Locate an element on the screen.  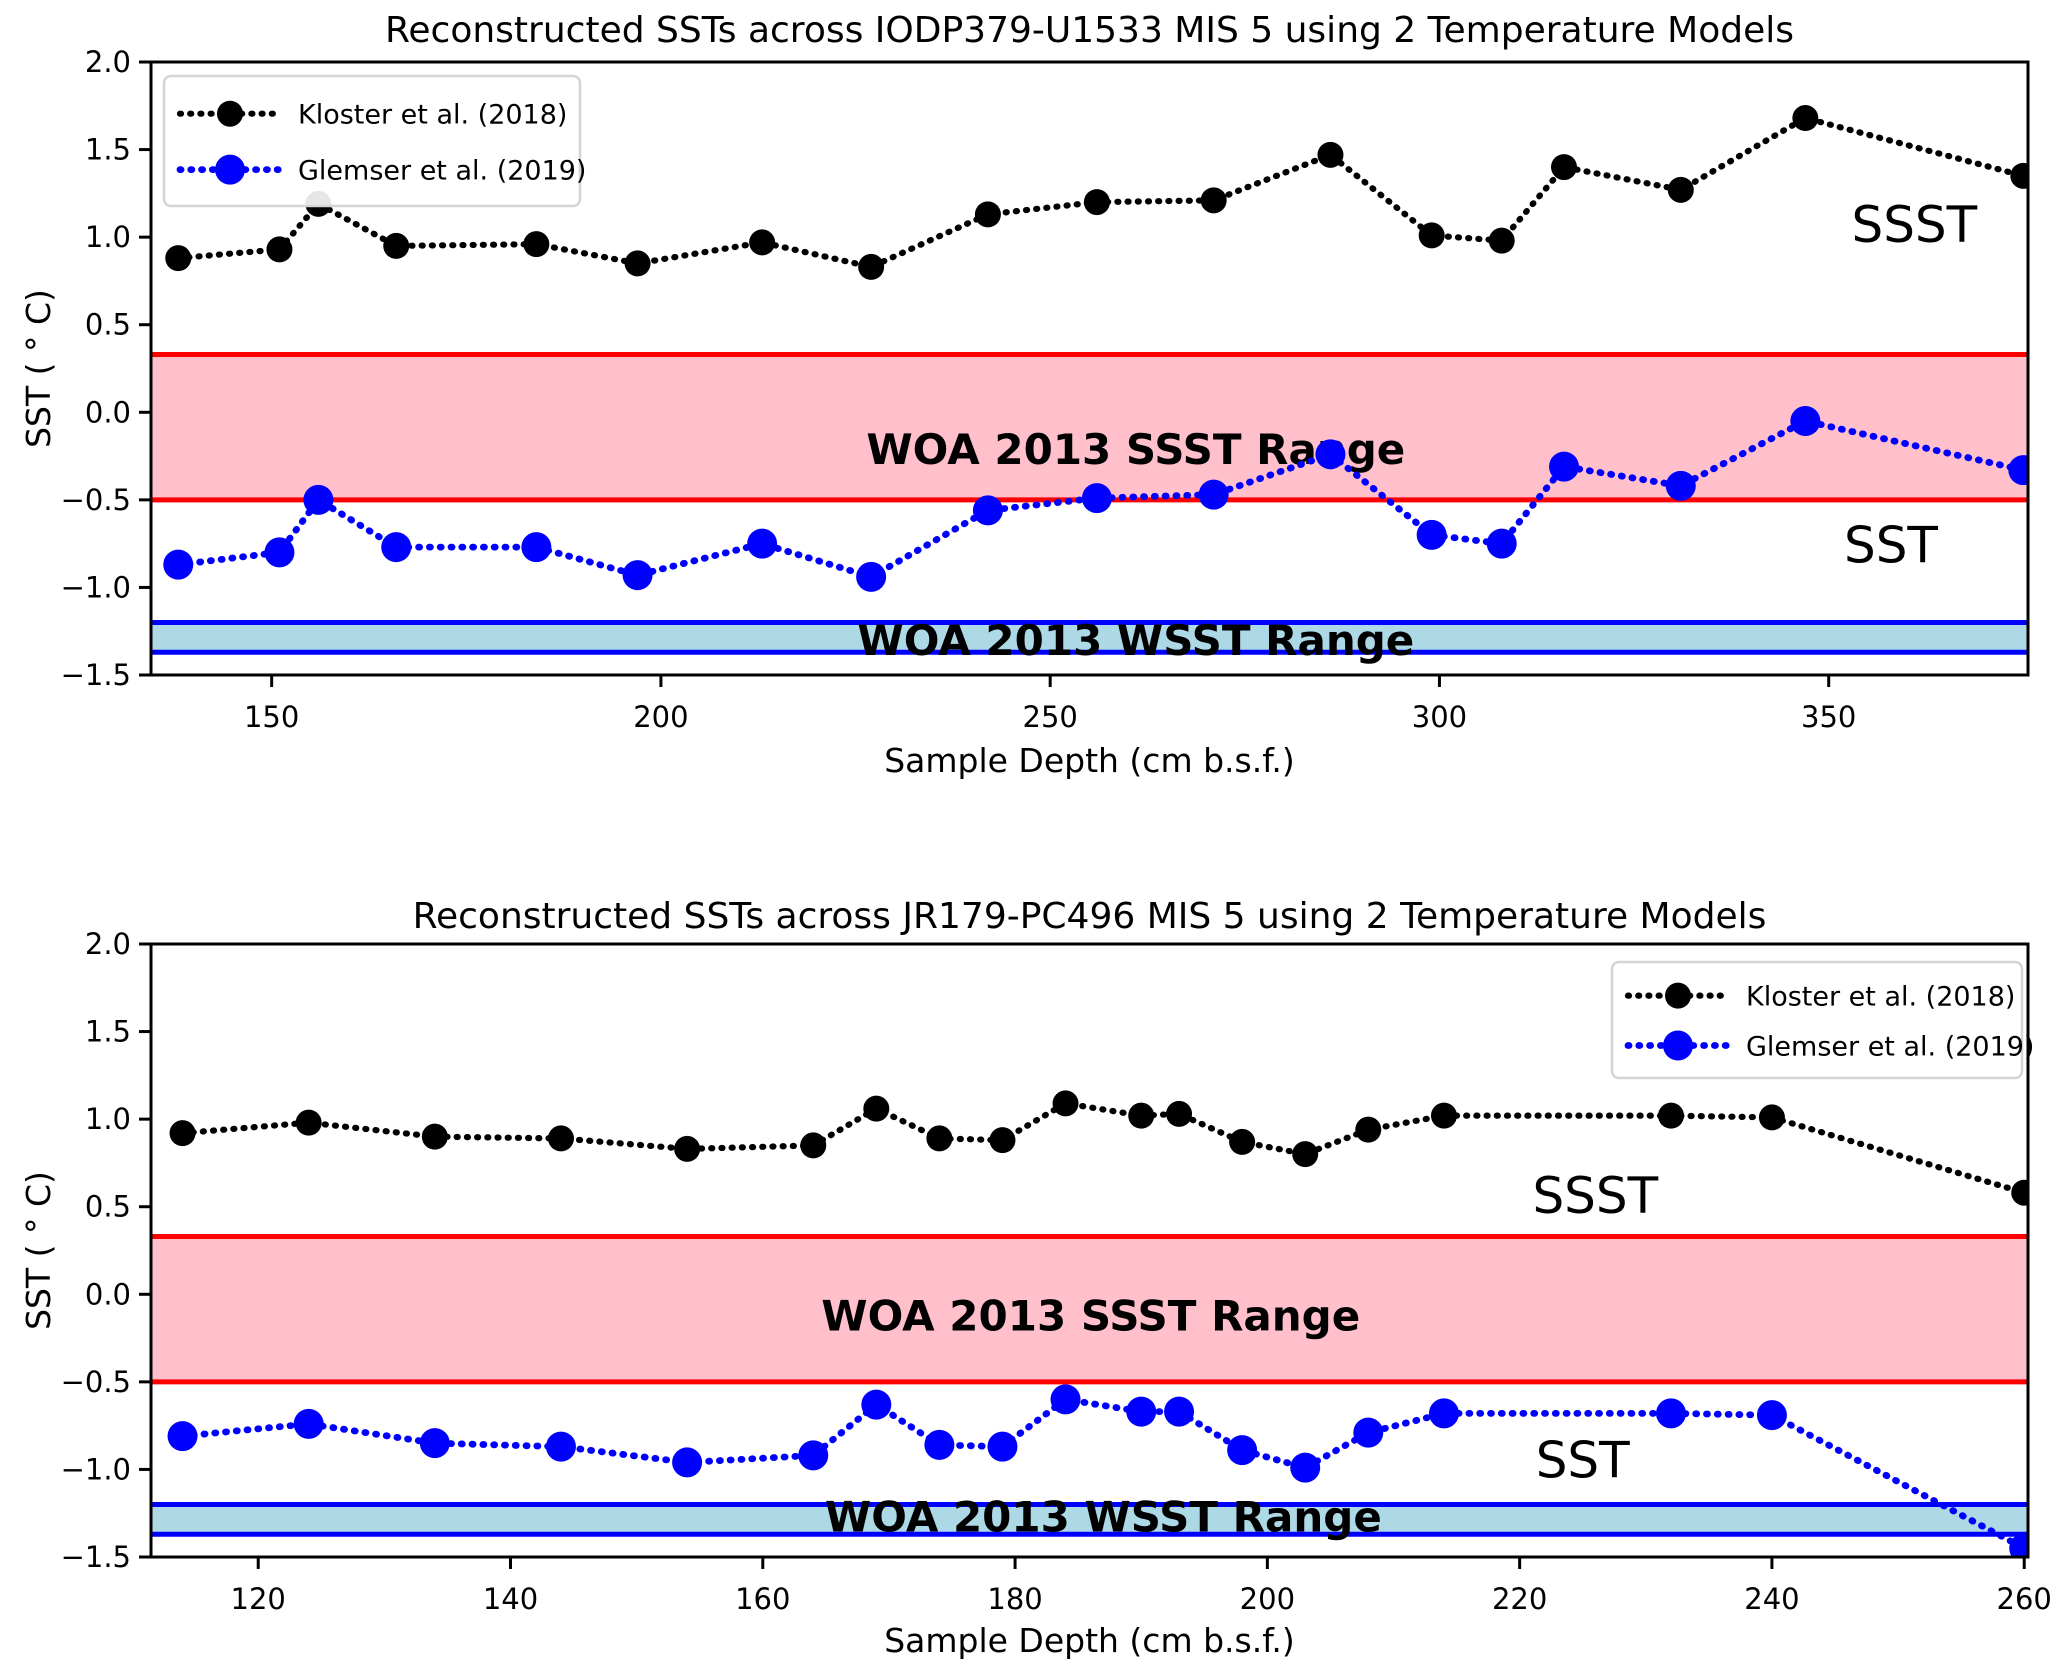
band-label: WOA 2013 SSST Range is located at coordinates (1090, 1315).